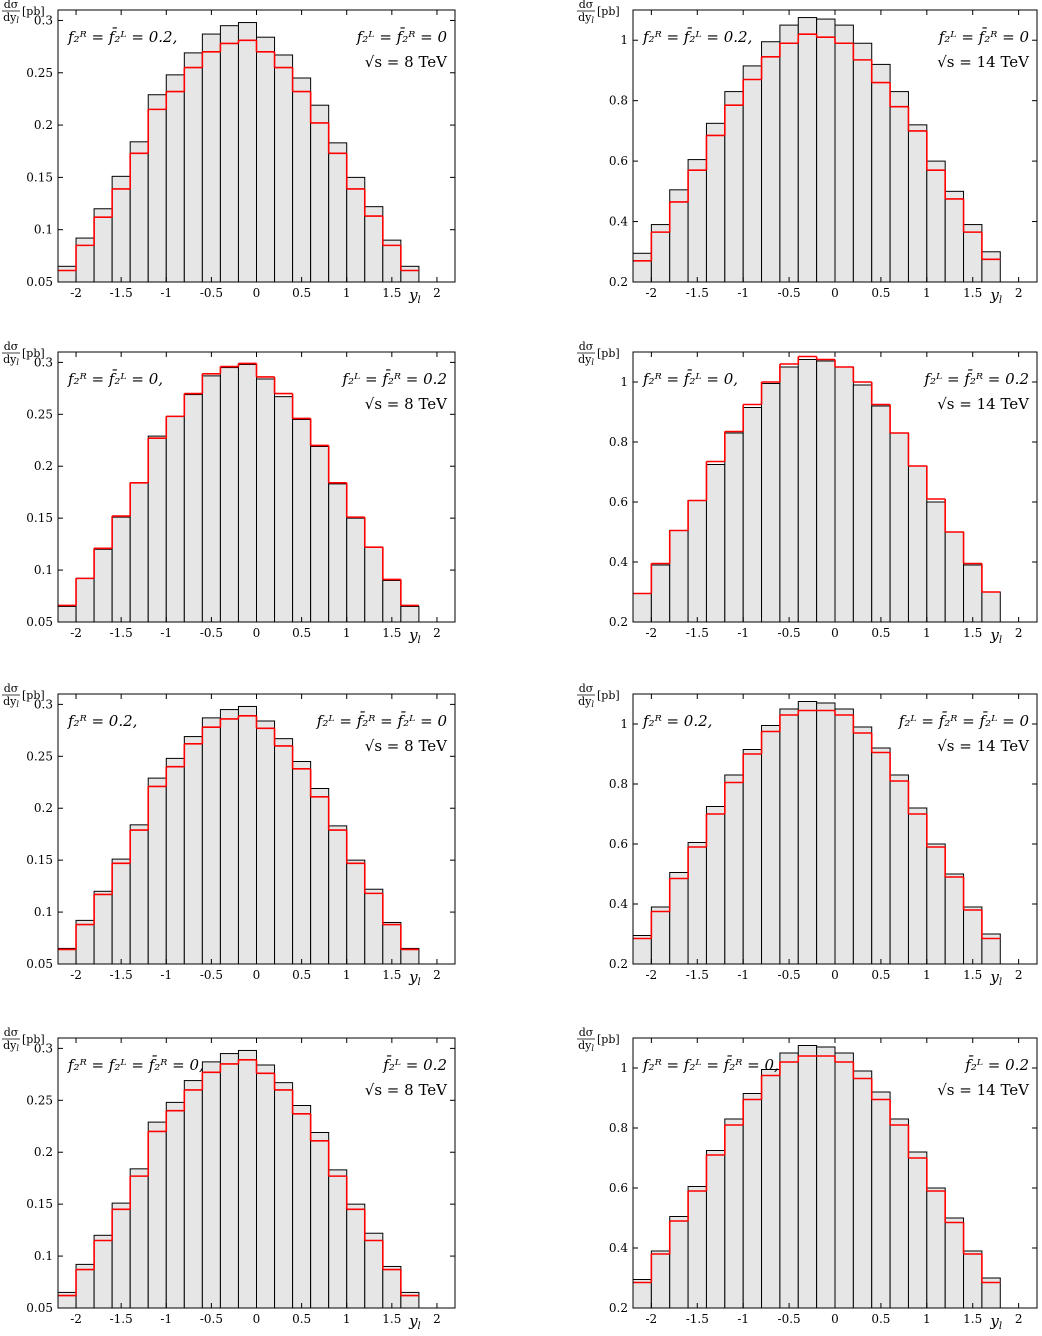 This screenshot has height=1336, width=1042. I want to click on y-tick-label: 0.6, so click(618, 1188).